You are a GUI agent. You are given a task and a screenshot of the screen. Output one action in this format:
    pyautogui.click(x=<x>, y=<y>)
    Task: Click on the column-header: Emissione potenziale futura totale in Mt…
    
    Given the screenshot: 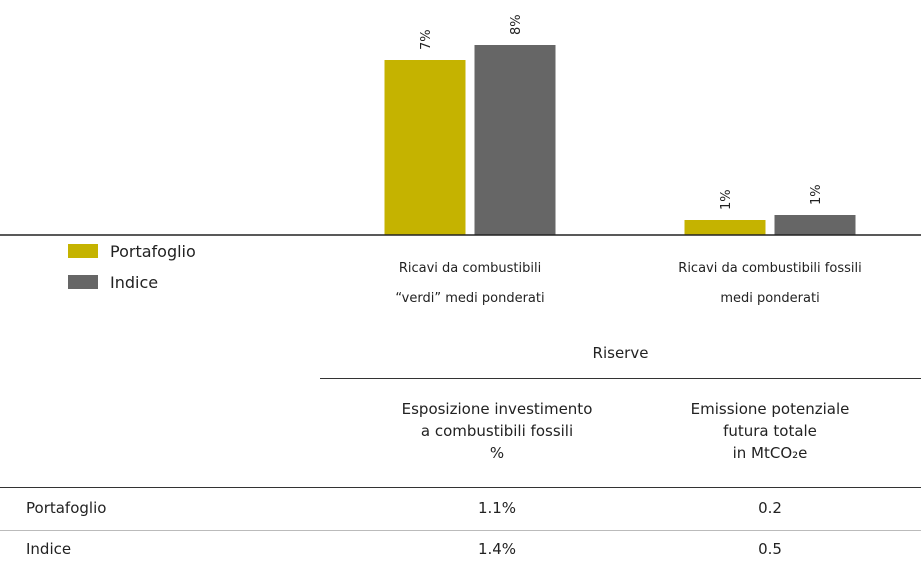 What is the action you would take?
    pyautogui.click(x=770, y=431)
    